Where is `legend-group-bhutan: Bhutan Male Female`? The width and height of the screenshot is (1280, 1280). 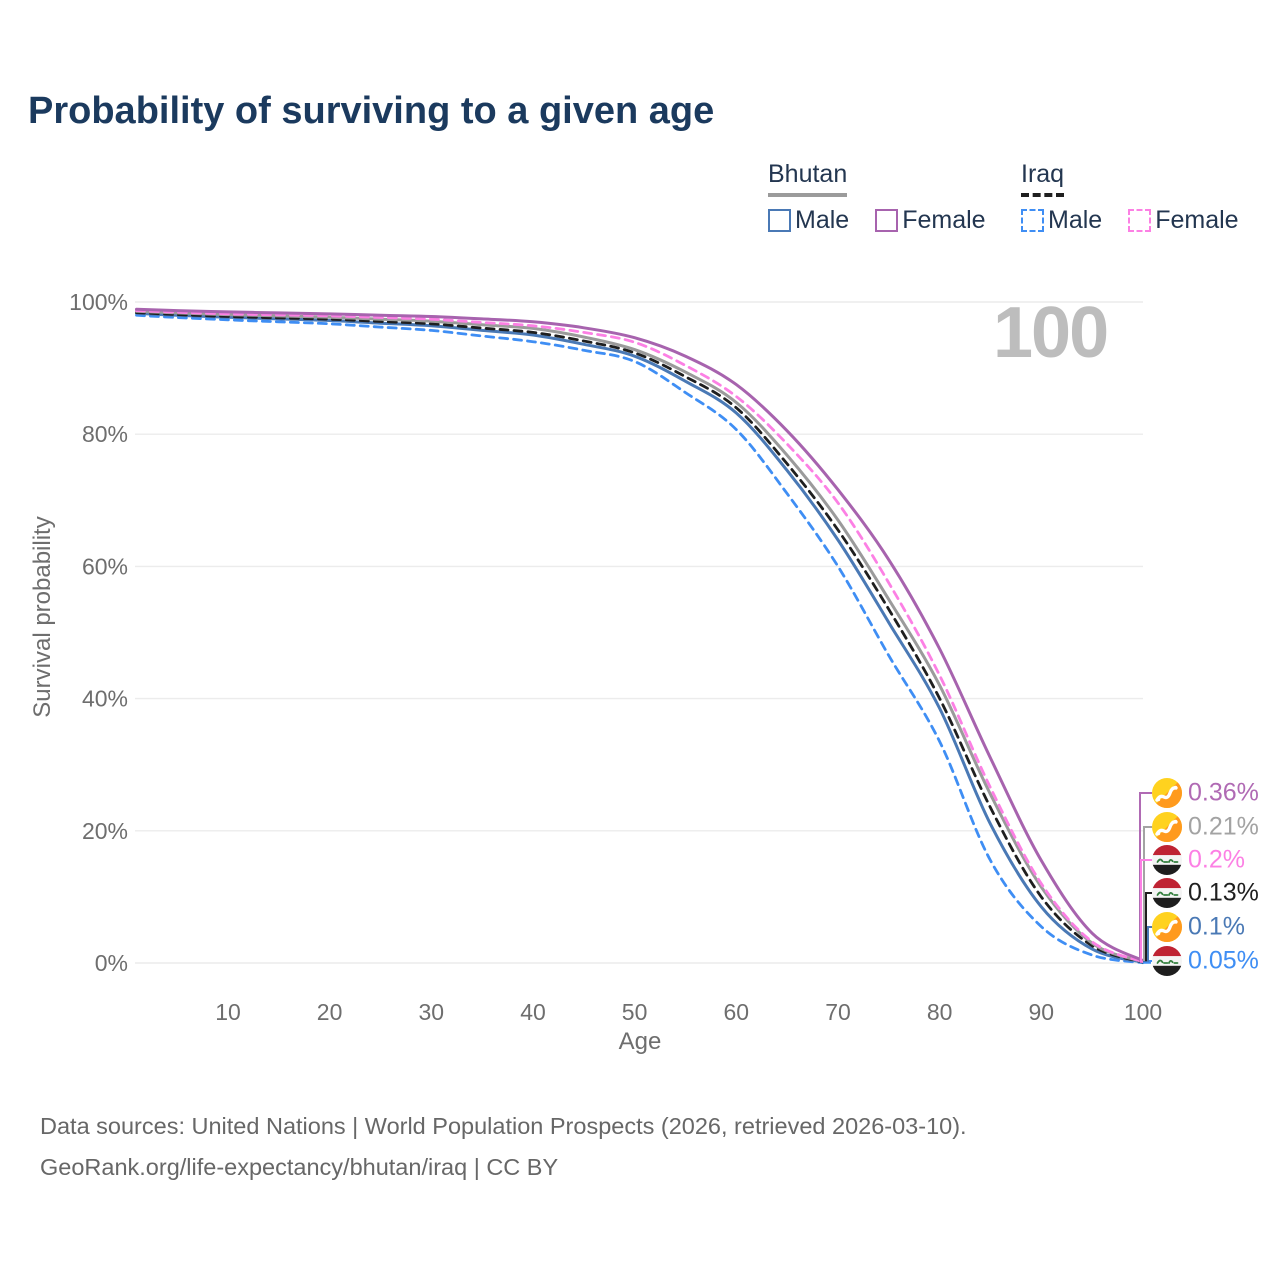 legend-group-bhutan: Bhutan Male Female is located at coordinates (890, 197).